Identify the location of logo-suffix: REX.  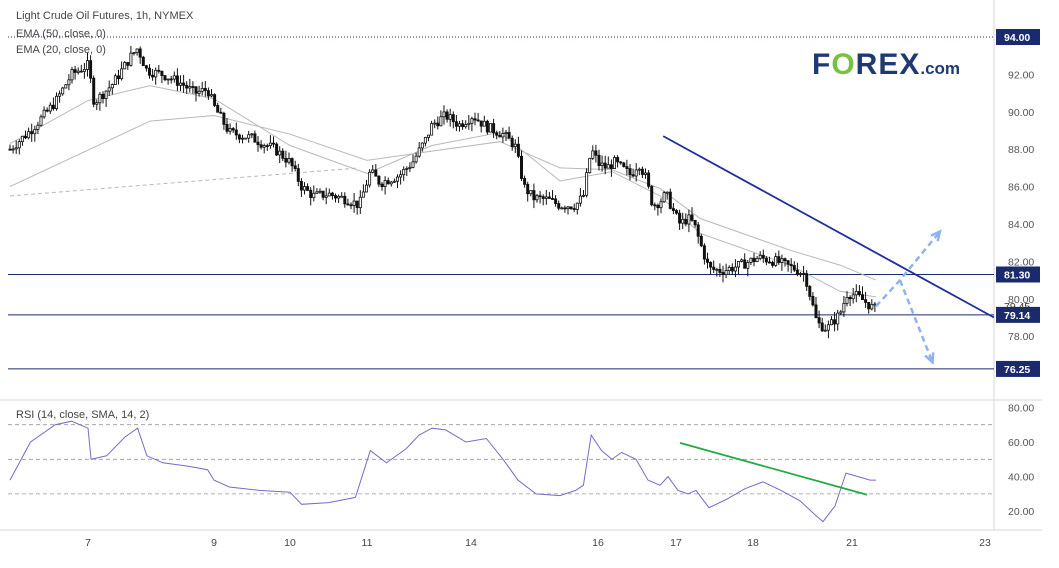
(888, 64).